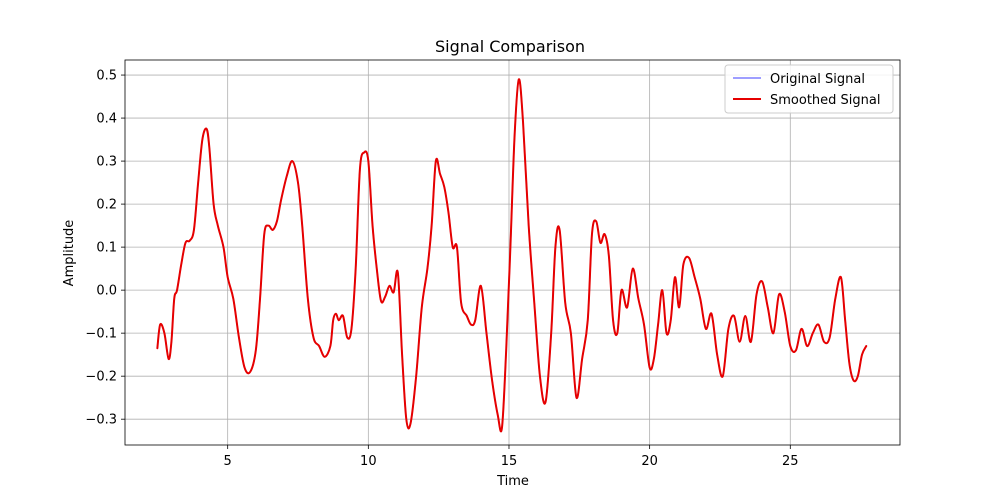 This screenshot has height=504, width=1000. What do you see at coordinates (649, 461) in the screenshot?
I see `x-tick-label: 20` at bounding box center [649, 461].